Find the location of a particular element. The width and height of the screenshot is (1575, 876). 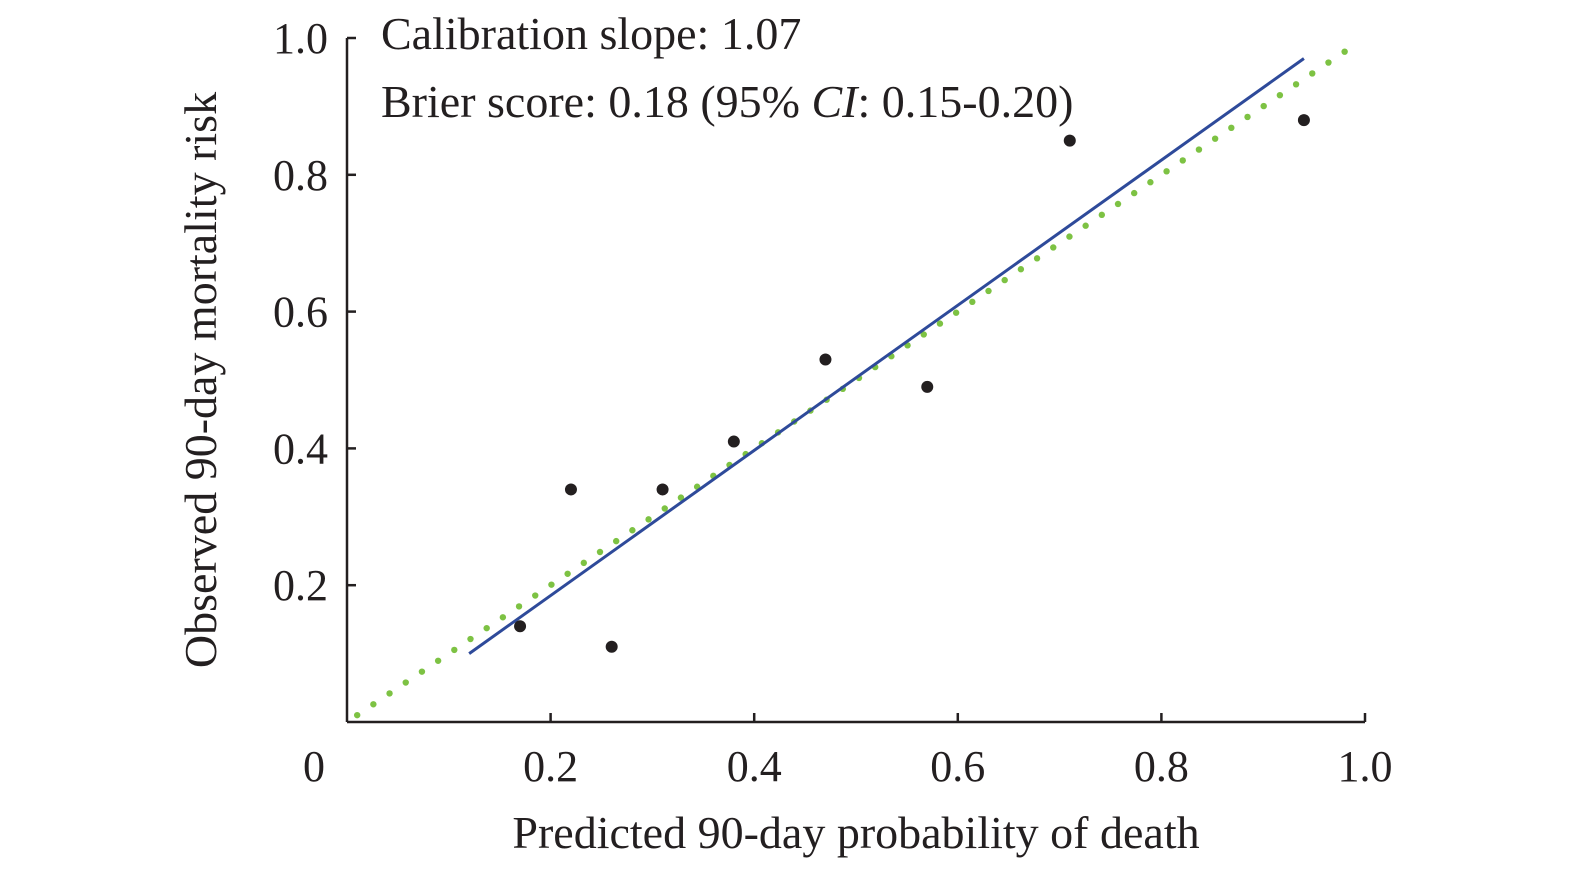

x-tick-label: 0.2 is located at coordinates (550, 766).